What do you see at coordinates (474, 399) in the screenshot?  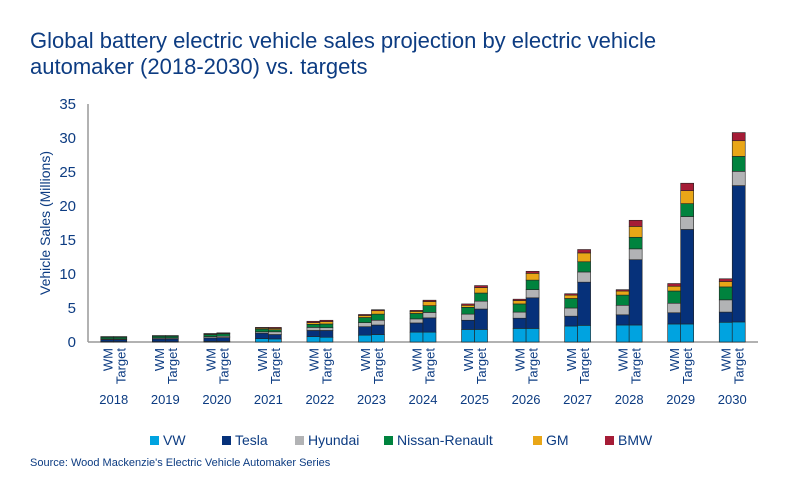 I see `x-tick-label: 2025` at bounding box center [474, 399].